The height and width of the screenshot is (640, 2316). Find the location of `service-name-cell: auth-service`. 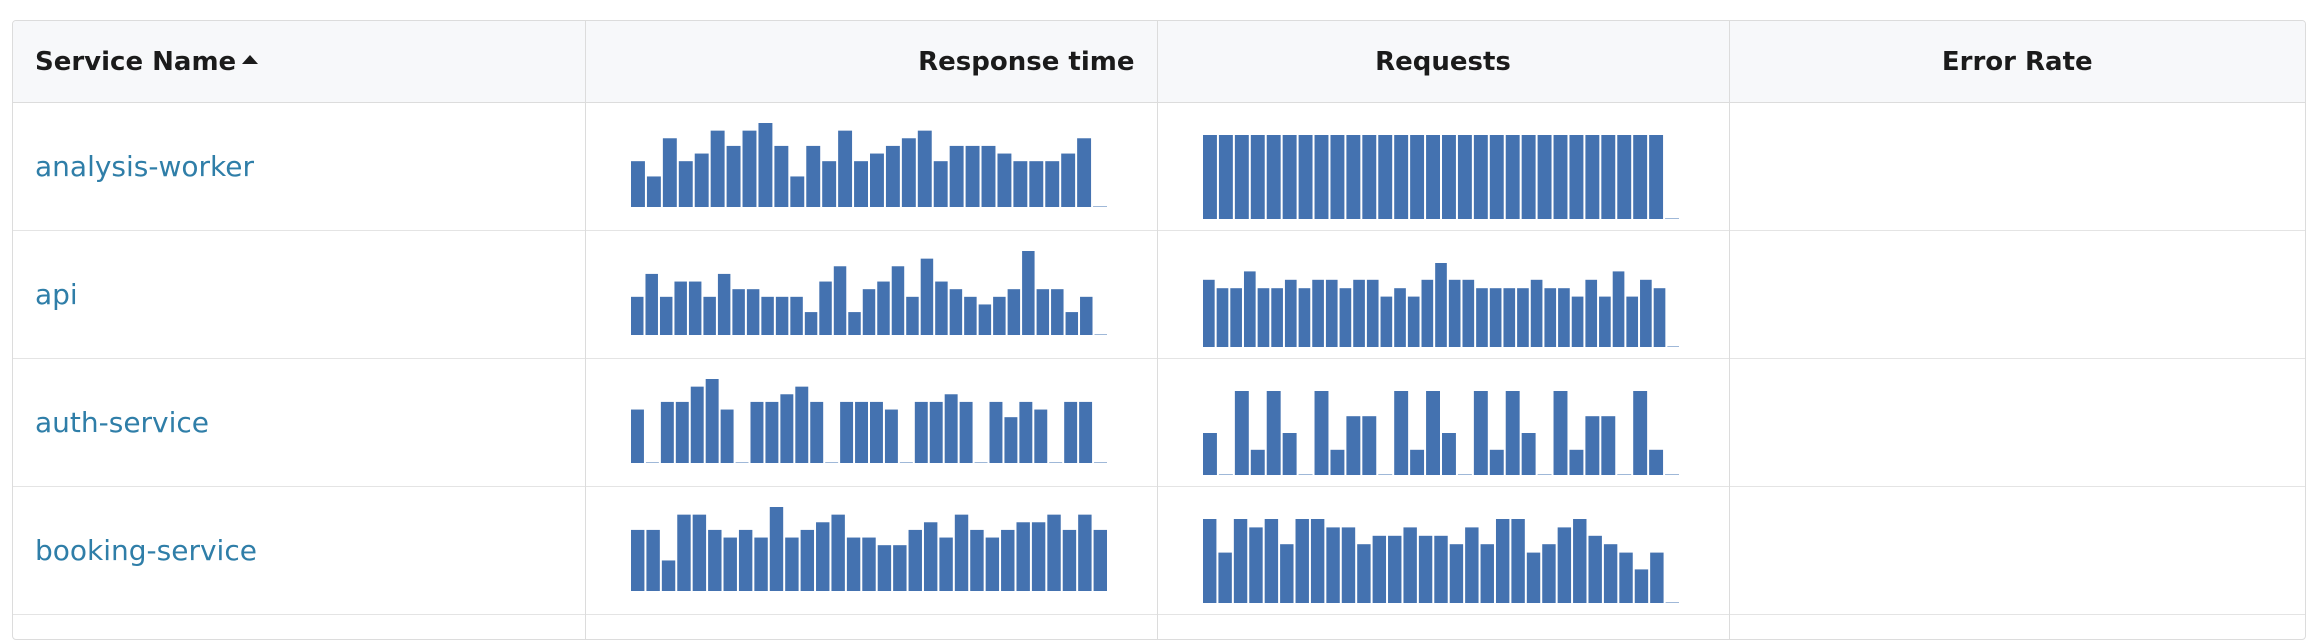

service-name-cell: auth-service is located at coordinates (299, 422).